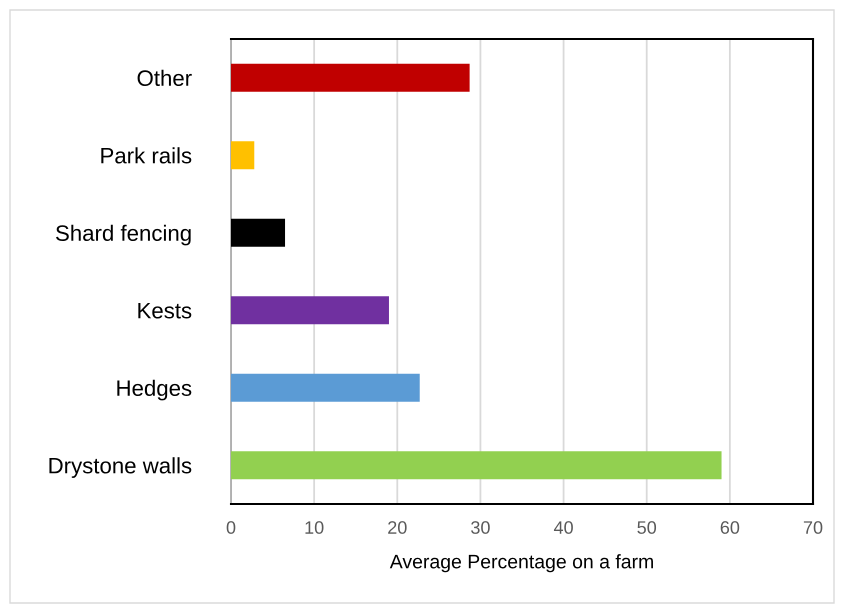  Describe the element at coordinates (397, 527) in the screenshot. I see `x-tick-label: 20` at that location.